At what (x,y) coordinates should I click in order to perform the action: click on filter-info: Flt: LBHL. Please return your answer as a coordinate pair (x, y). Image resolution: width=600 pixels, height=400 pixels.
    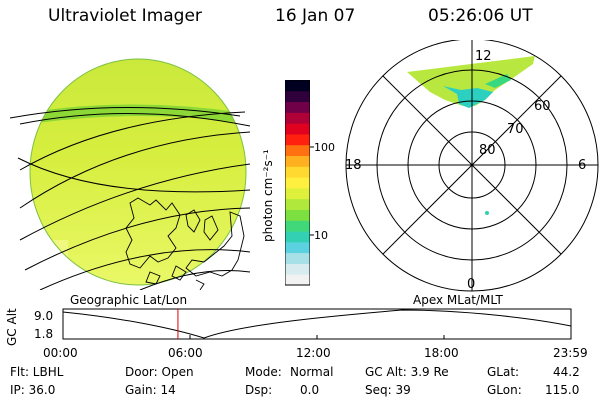
    Looking at the image, I should click on (37, 372).